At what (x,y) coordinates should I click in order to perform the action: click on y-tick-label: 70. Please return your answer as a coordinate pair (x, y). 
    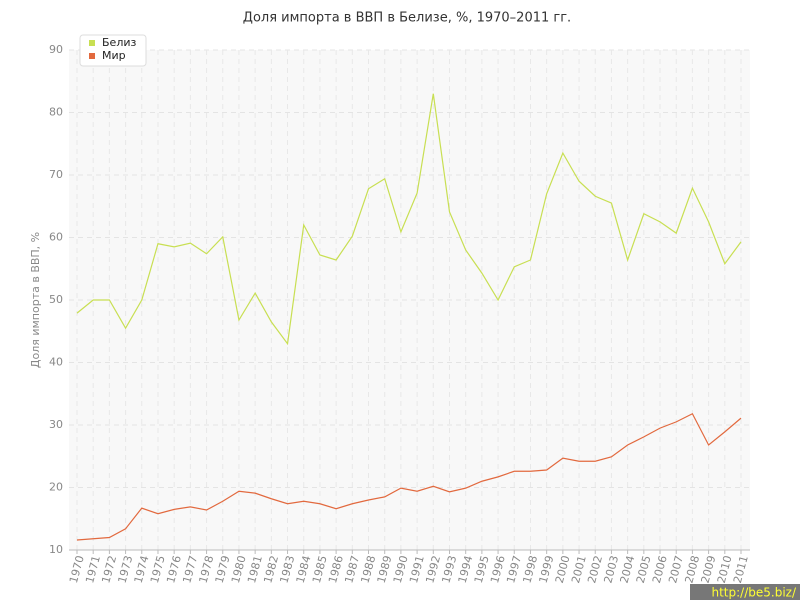
    Looking at the image, I should click on (56, 174).